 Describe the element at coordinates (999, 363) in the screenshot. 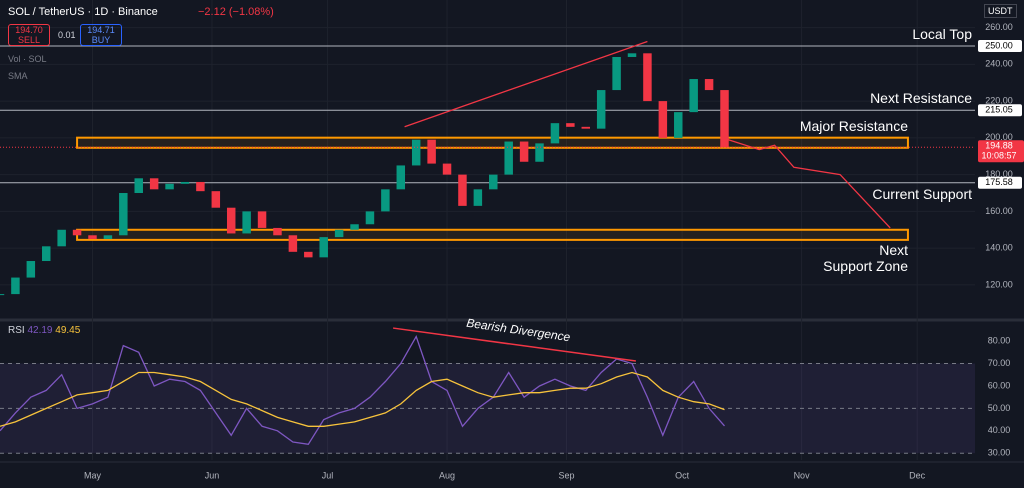

I see `y-tick-label: 70.00` at that location.